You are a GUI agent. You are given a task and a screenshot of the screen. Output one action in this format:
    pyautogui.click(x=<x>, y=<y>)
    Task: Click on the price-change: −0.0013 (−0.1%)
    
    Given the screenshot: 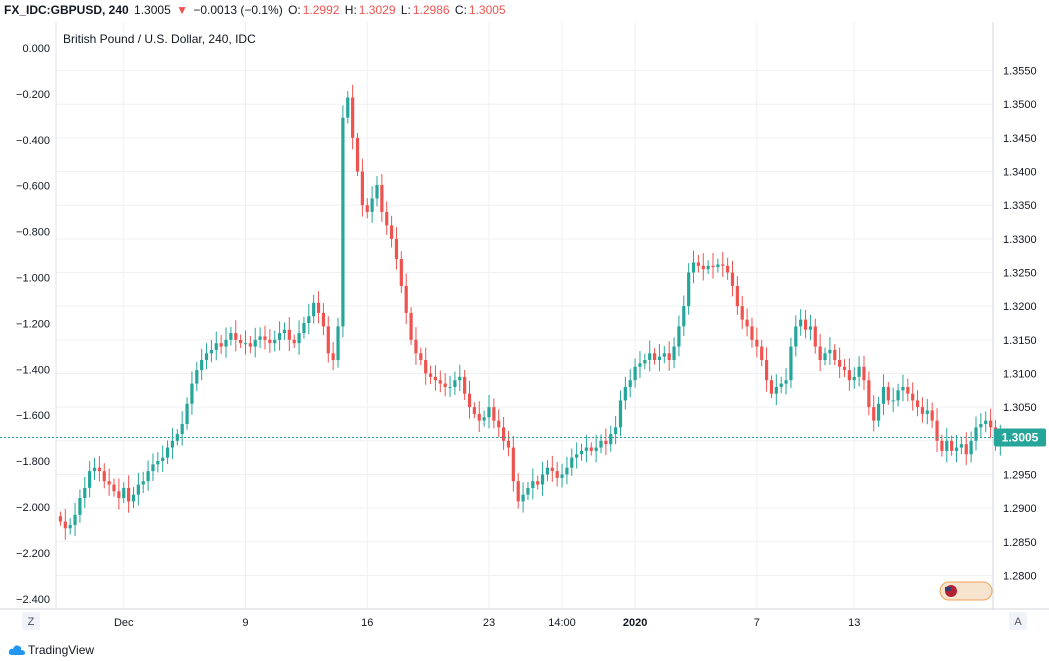 What is the action you would take?
    pyautogui.click(x=238, y=10)
    